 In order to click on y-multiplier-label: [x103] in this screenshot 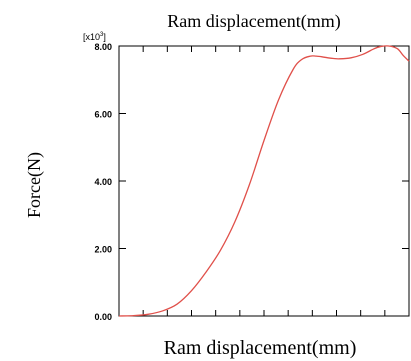, I will do `click(94, 37)`.